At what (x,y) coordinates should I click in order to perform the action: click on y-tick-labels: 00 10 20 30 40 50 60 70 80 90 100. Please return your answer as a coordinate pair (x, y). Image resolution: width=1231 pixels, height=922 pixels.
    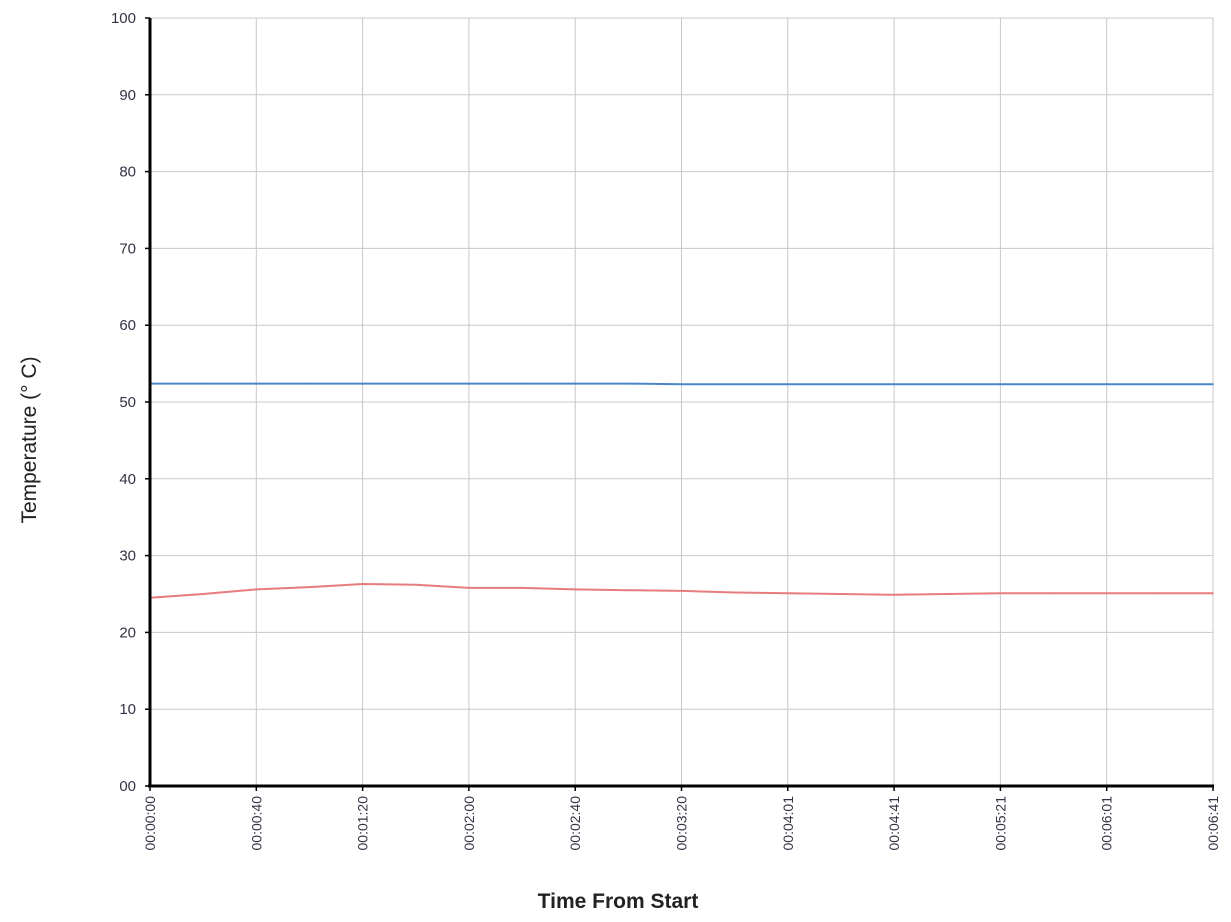
    Looking at the image, I should click on (130, 402).